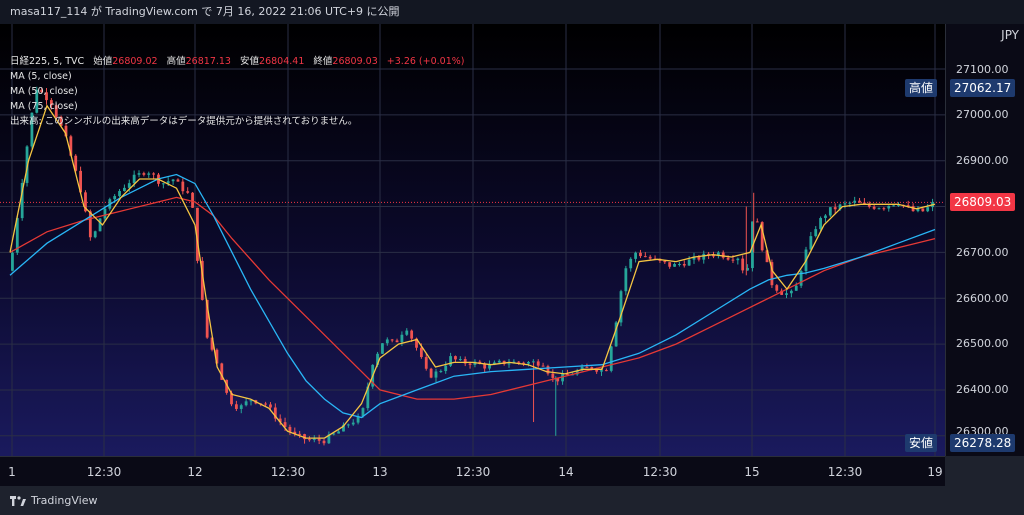  I want to click on y-tick: 27100.00, so click(982, 69).